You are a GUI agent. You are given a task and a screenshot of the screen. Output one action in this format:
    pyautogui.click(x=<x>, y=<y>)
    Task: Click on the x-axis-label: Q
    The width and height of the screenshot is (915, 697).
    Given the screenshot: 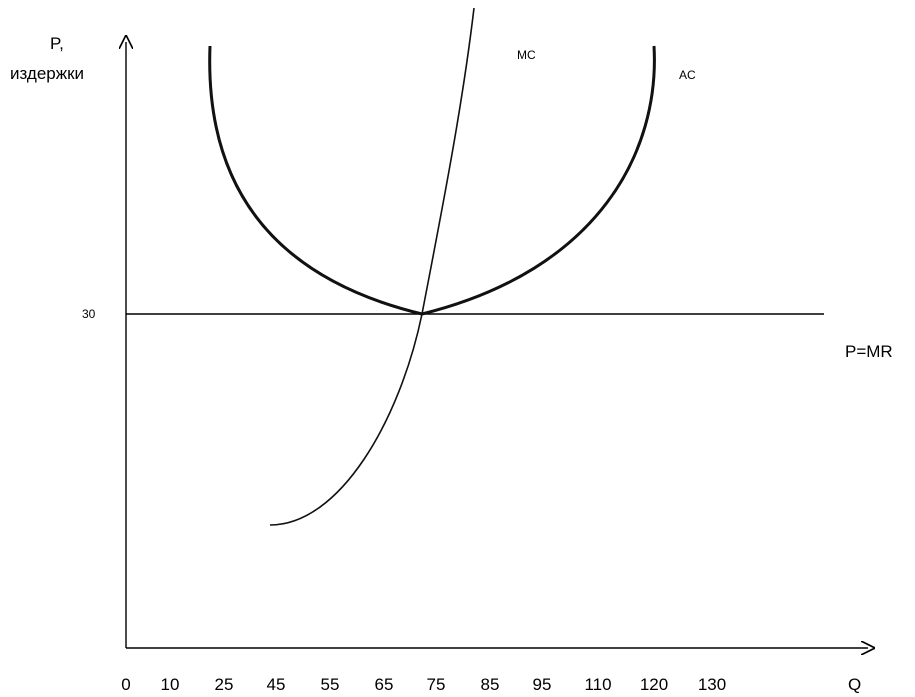 What is the action you would take?
    pyautogui.click(x=854, y=684)
    